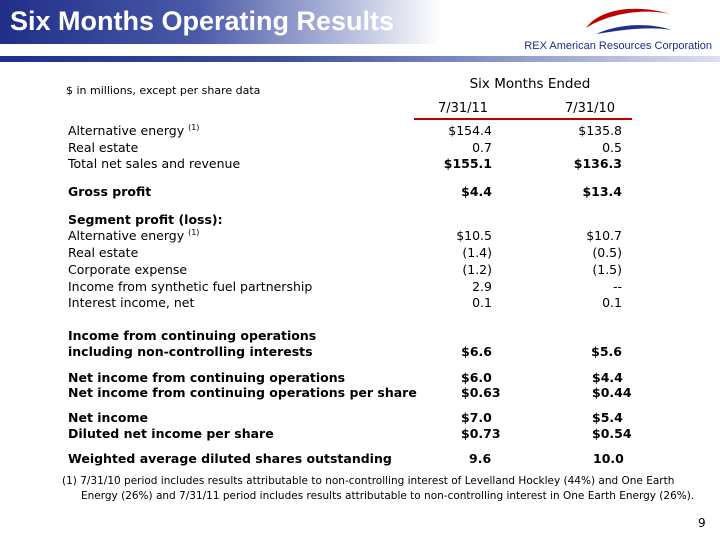  Describe the element at coordinates (476, 377) in the screenshot. I see `value-2011-net-cont: $6.0` at that location.